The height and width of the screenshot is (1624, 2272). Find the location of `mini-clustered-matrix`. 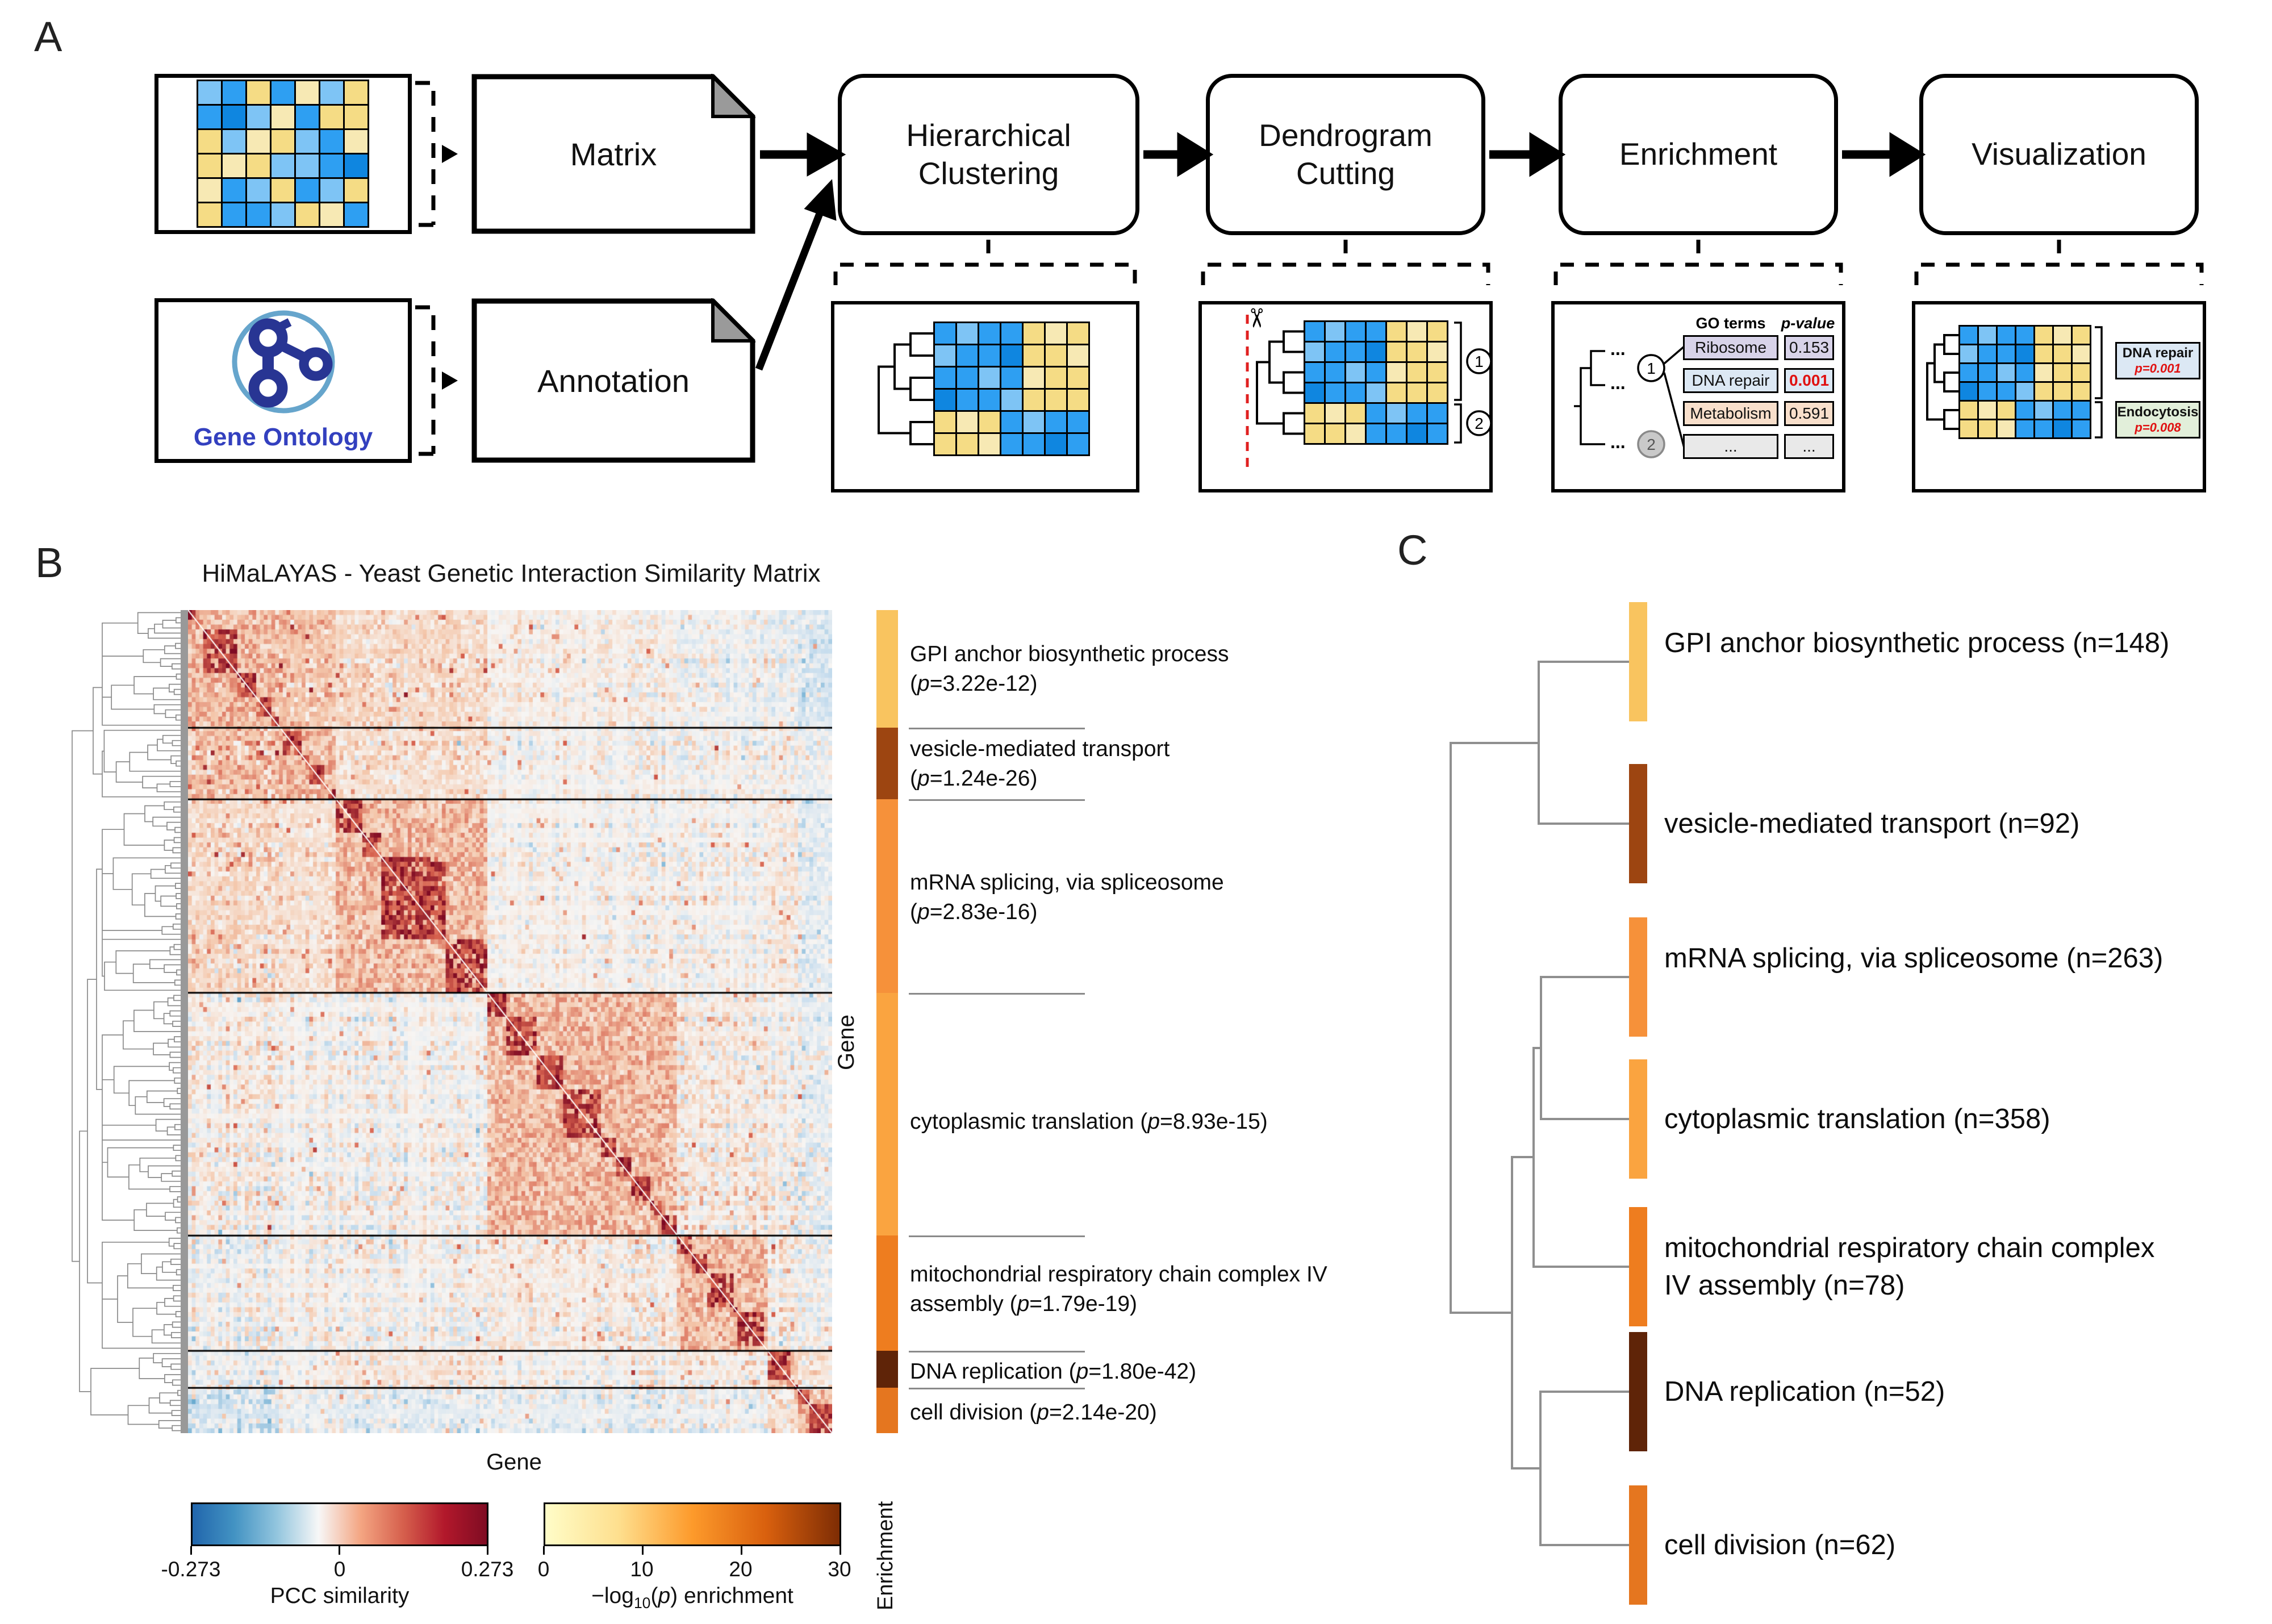

mini-clustered-matrix is located at coordinates (1011, 389).